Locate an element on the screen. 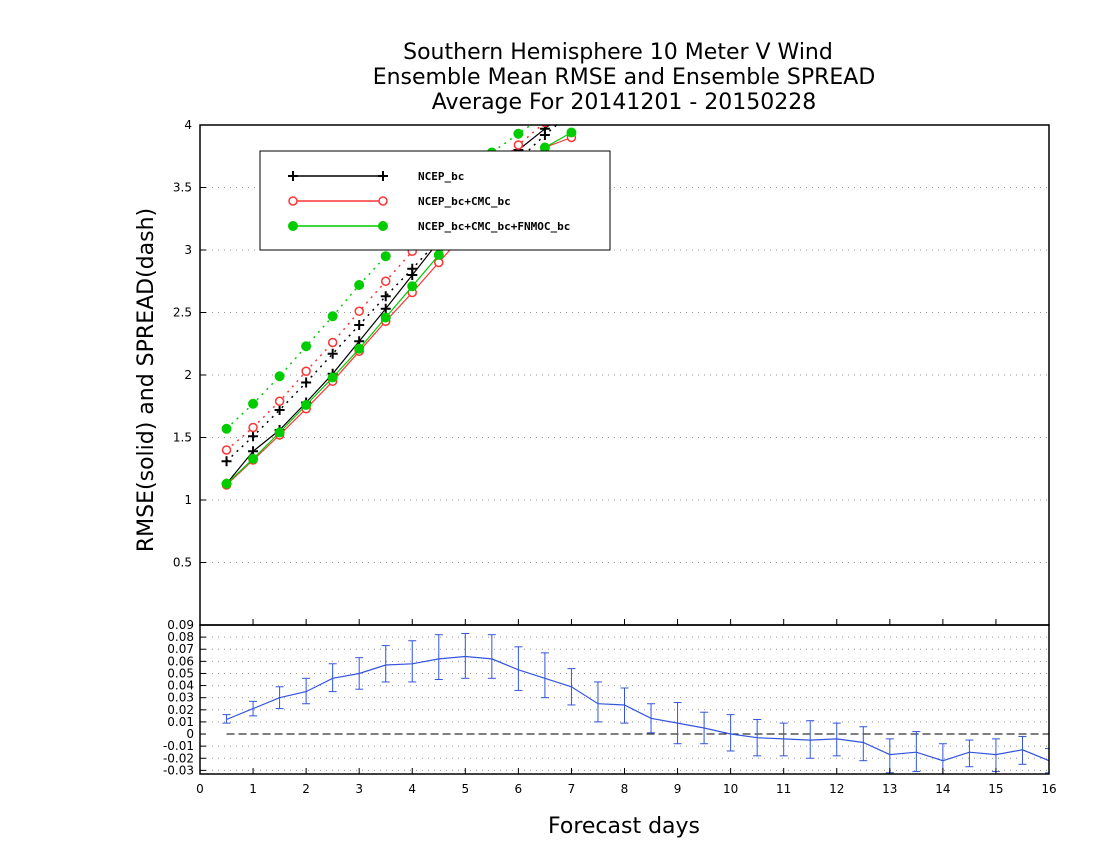 This screenshot has height=850, width=1100. upper-y-tick-label: 1 is located at coordinates (188, 500).